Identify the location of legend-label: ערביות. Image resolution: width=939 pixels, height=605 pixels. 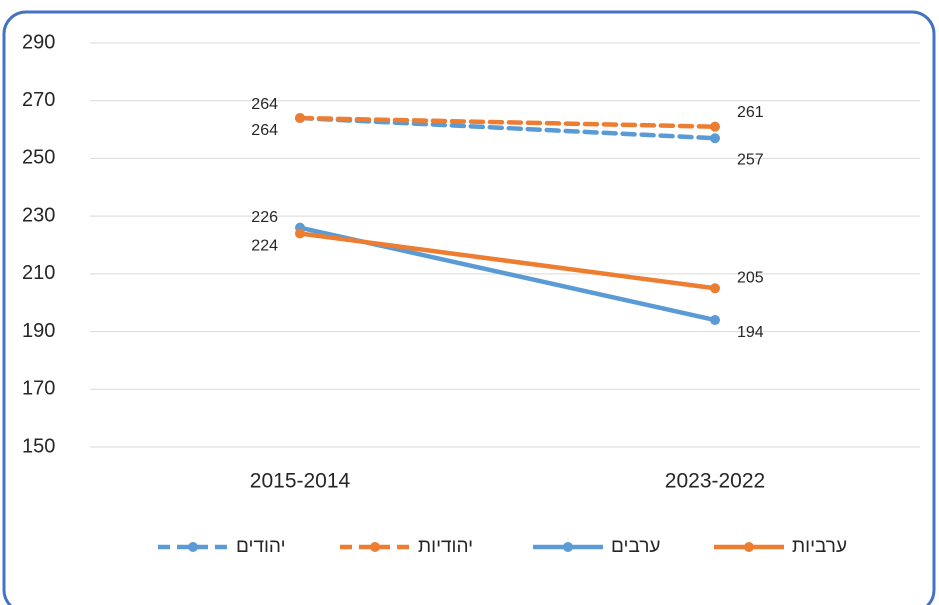
(819, 546).